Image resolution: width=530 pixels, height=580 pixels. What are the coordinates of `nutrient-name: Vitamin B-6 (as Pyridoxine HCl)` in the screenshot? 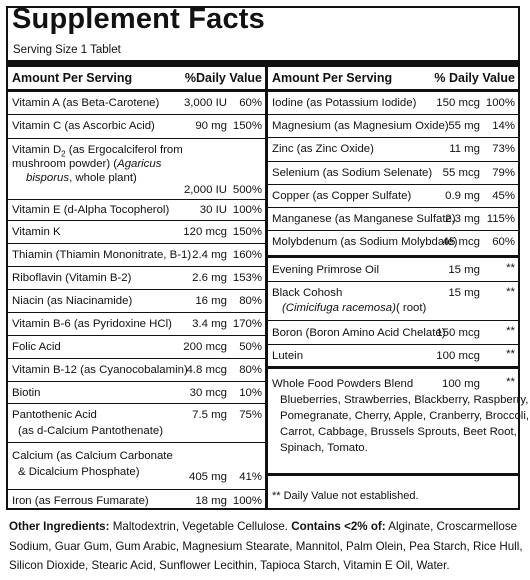 It's located at (92, 324).